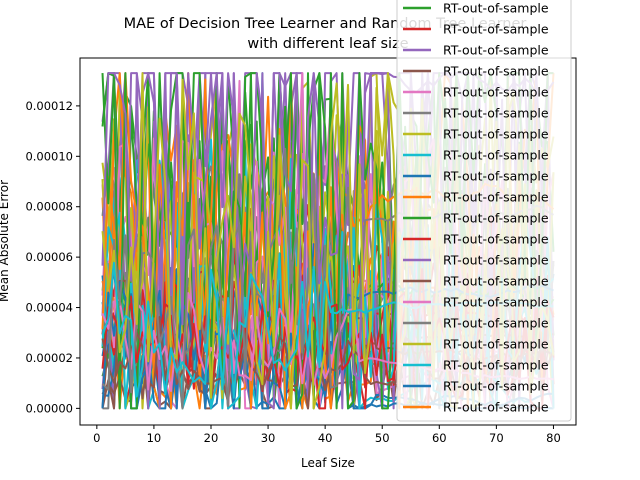  I want to click on x-tick-label: 50, so click(382, 438).